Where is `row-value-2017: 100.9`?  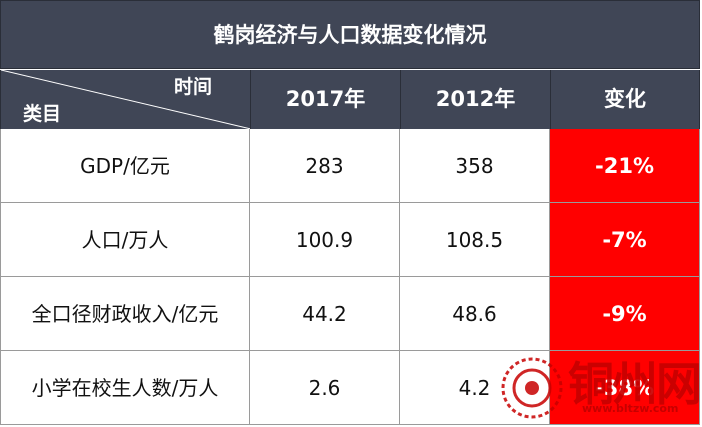 row-value-2017: 100.9 is located at coordinates (325, 240).